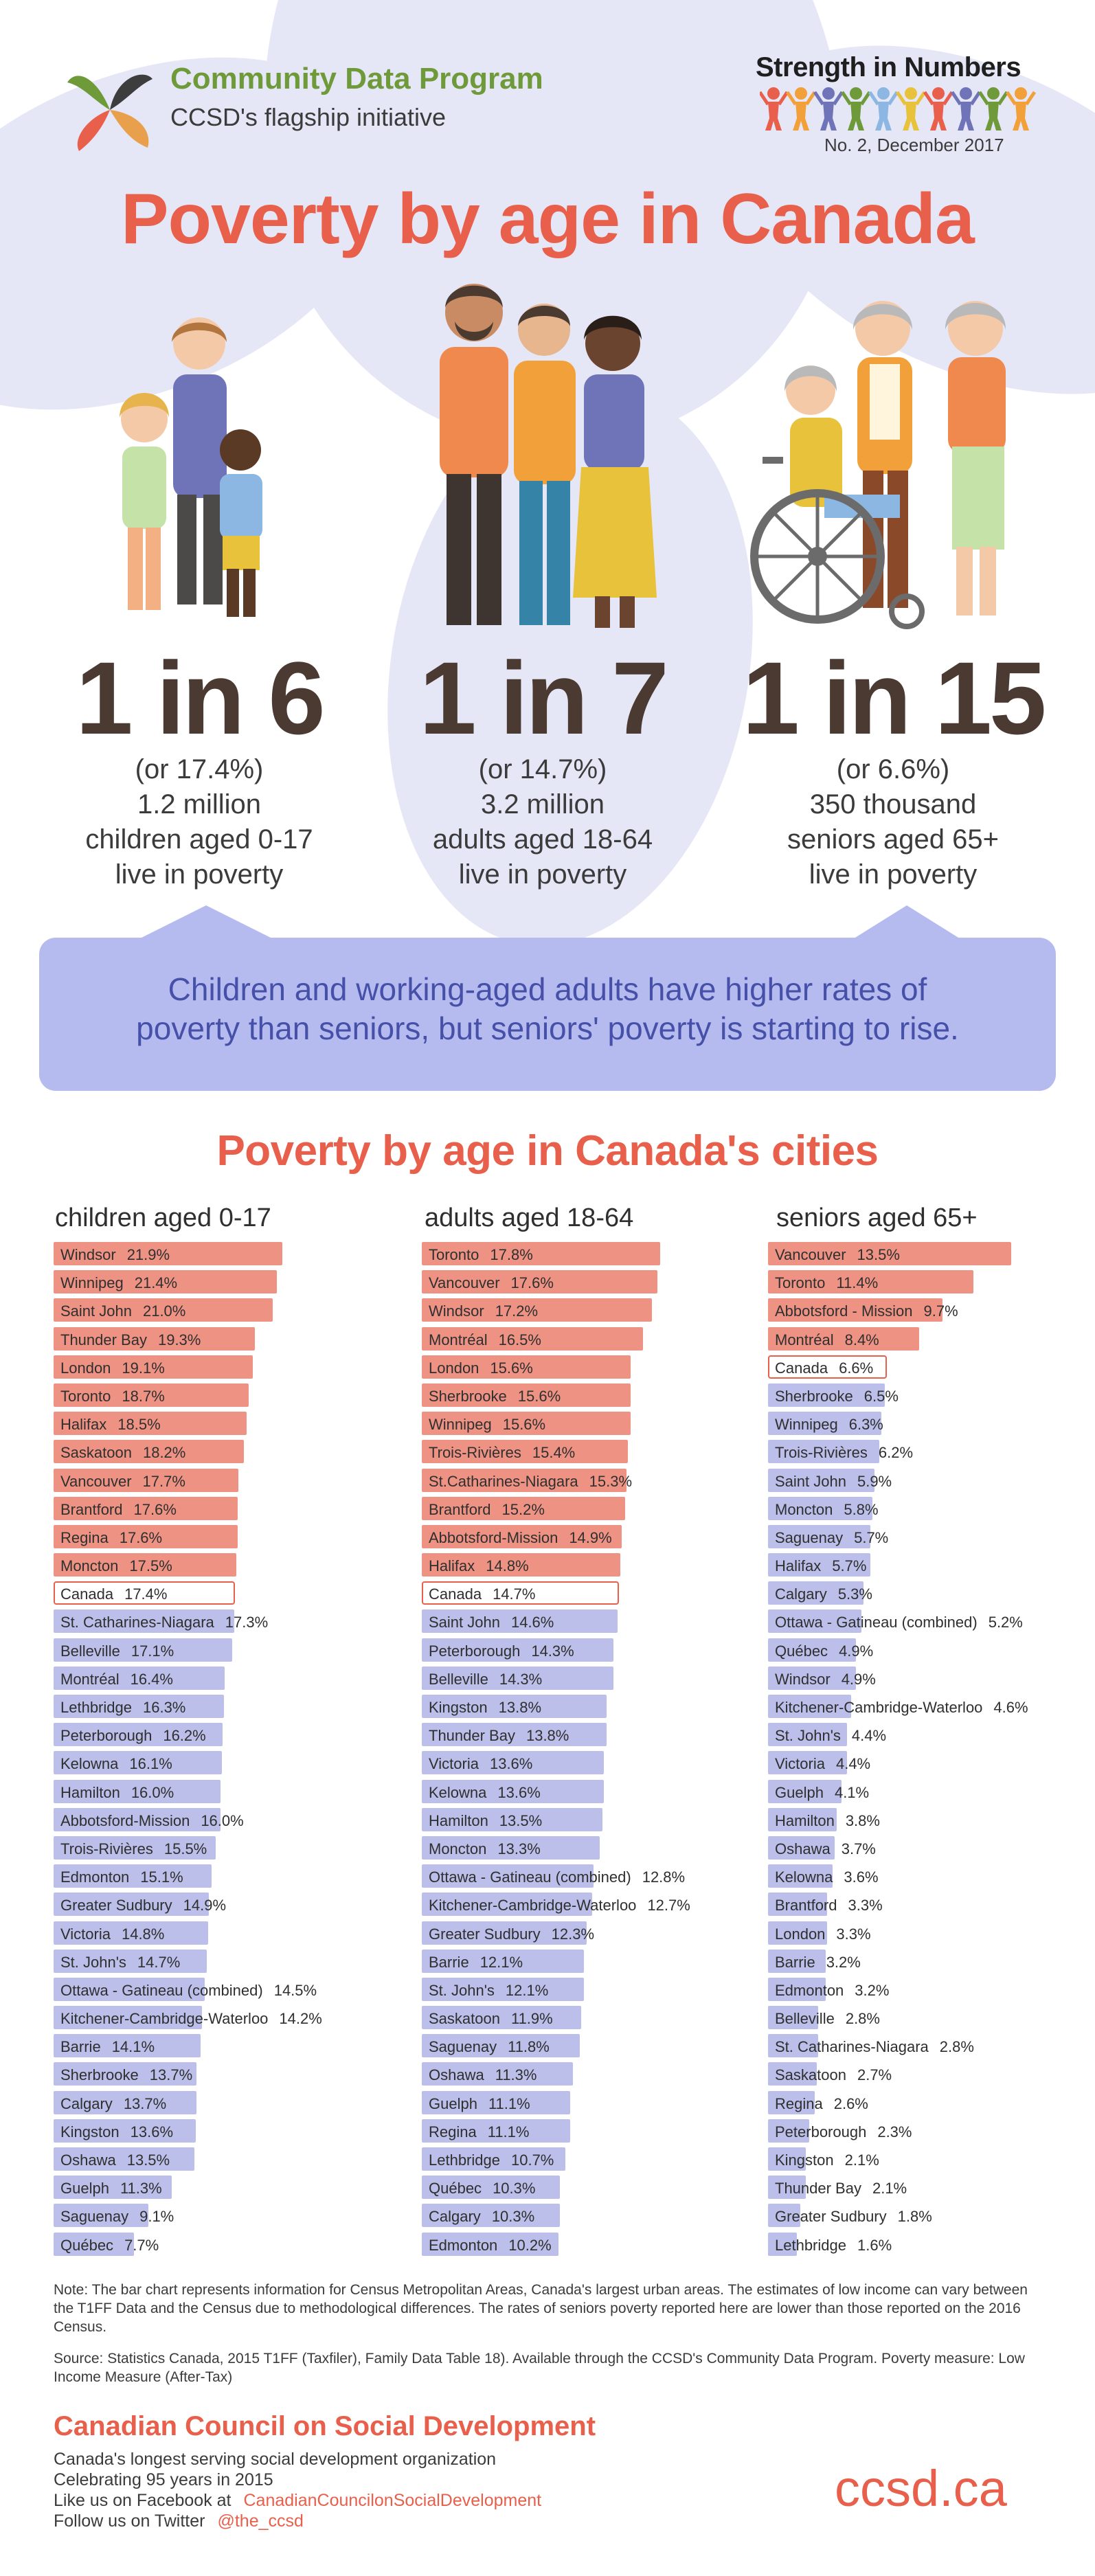  I want to click on bar-label: London 15.6%, so click(481, 1368).